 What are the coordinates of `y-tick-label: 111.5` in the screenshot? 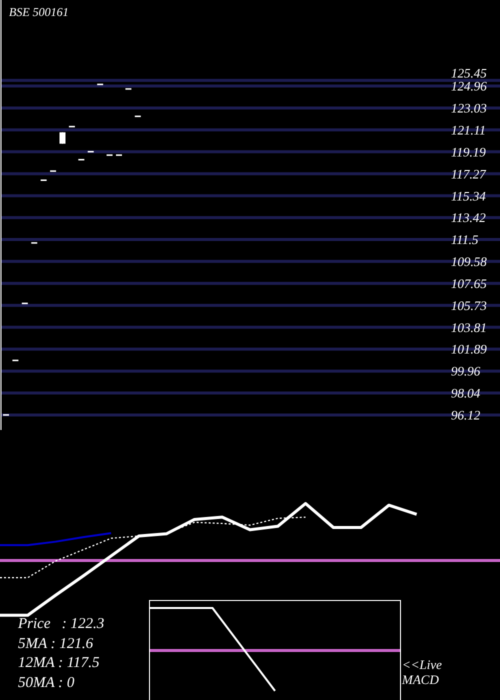 It's located at (465, 240).